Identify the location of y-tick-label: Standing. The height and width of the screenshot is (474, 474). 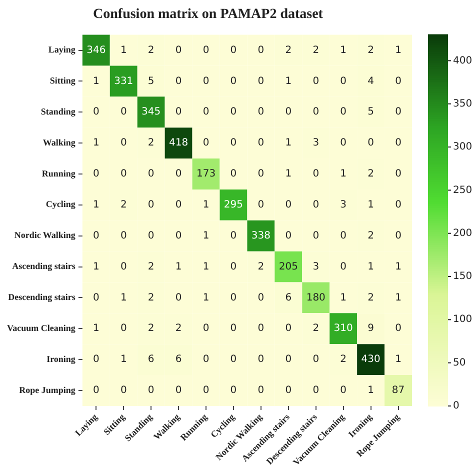
(58, 111).